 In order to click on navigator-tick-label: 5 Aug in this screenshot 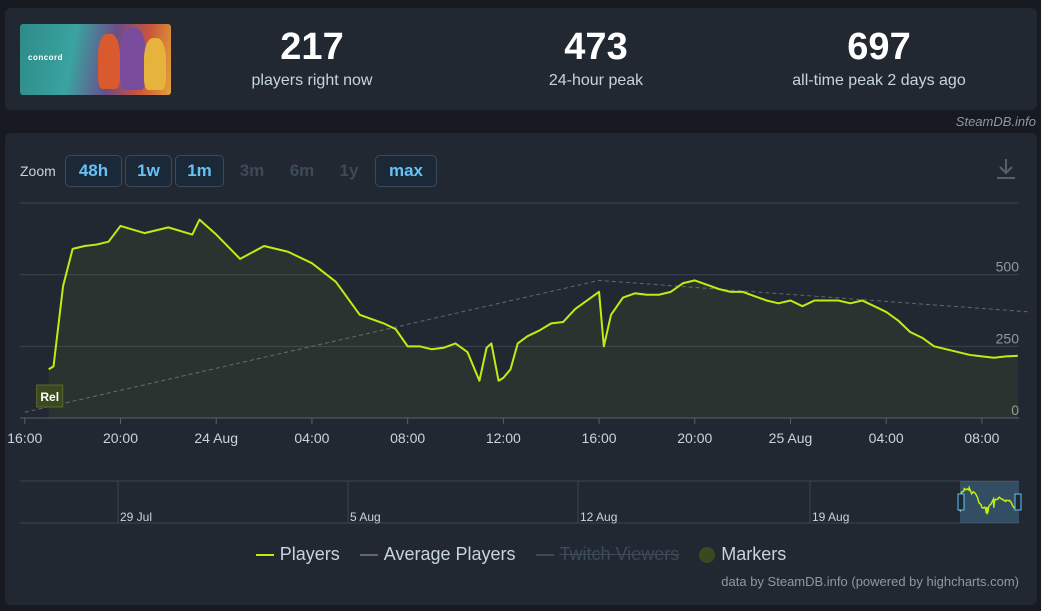, I will do `click(365, 517)`.